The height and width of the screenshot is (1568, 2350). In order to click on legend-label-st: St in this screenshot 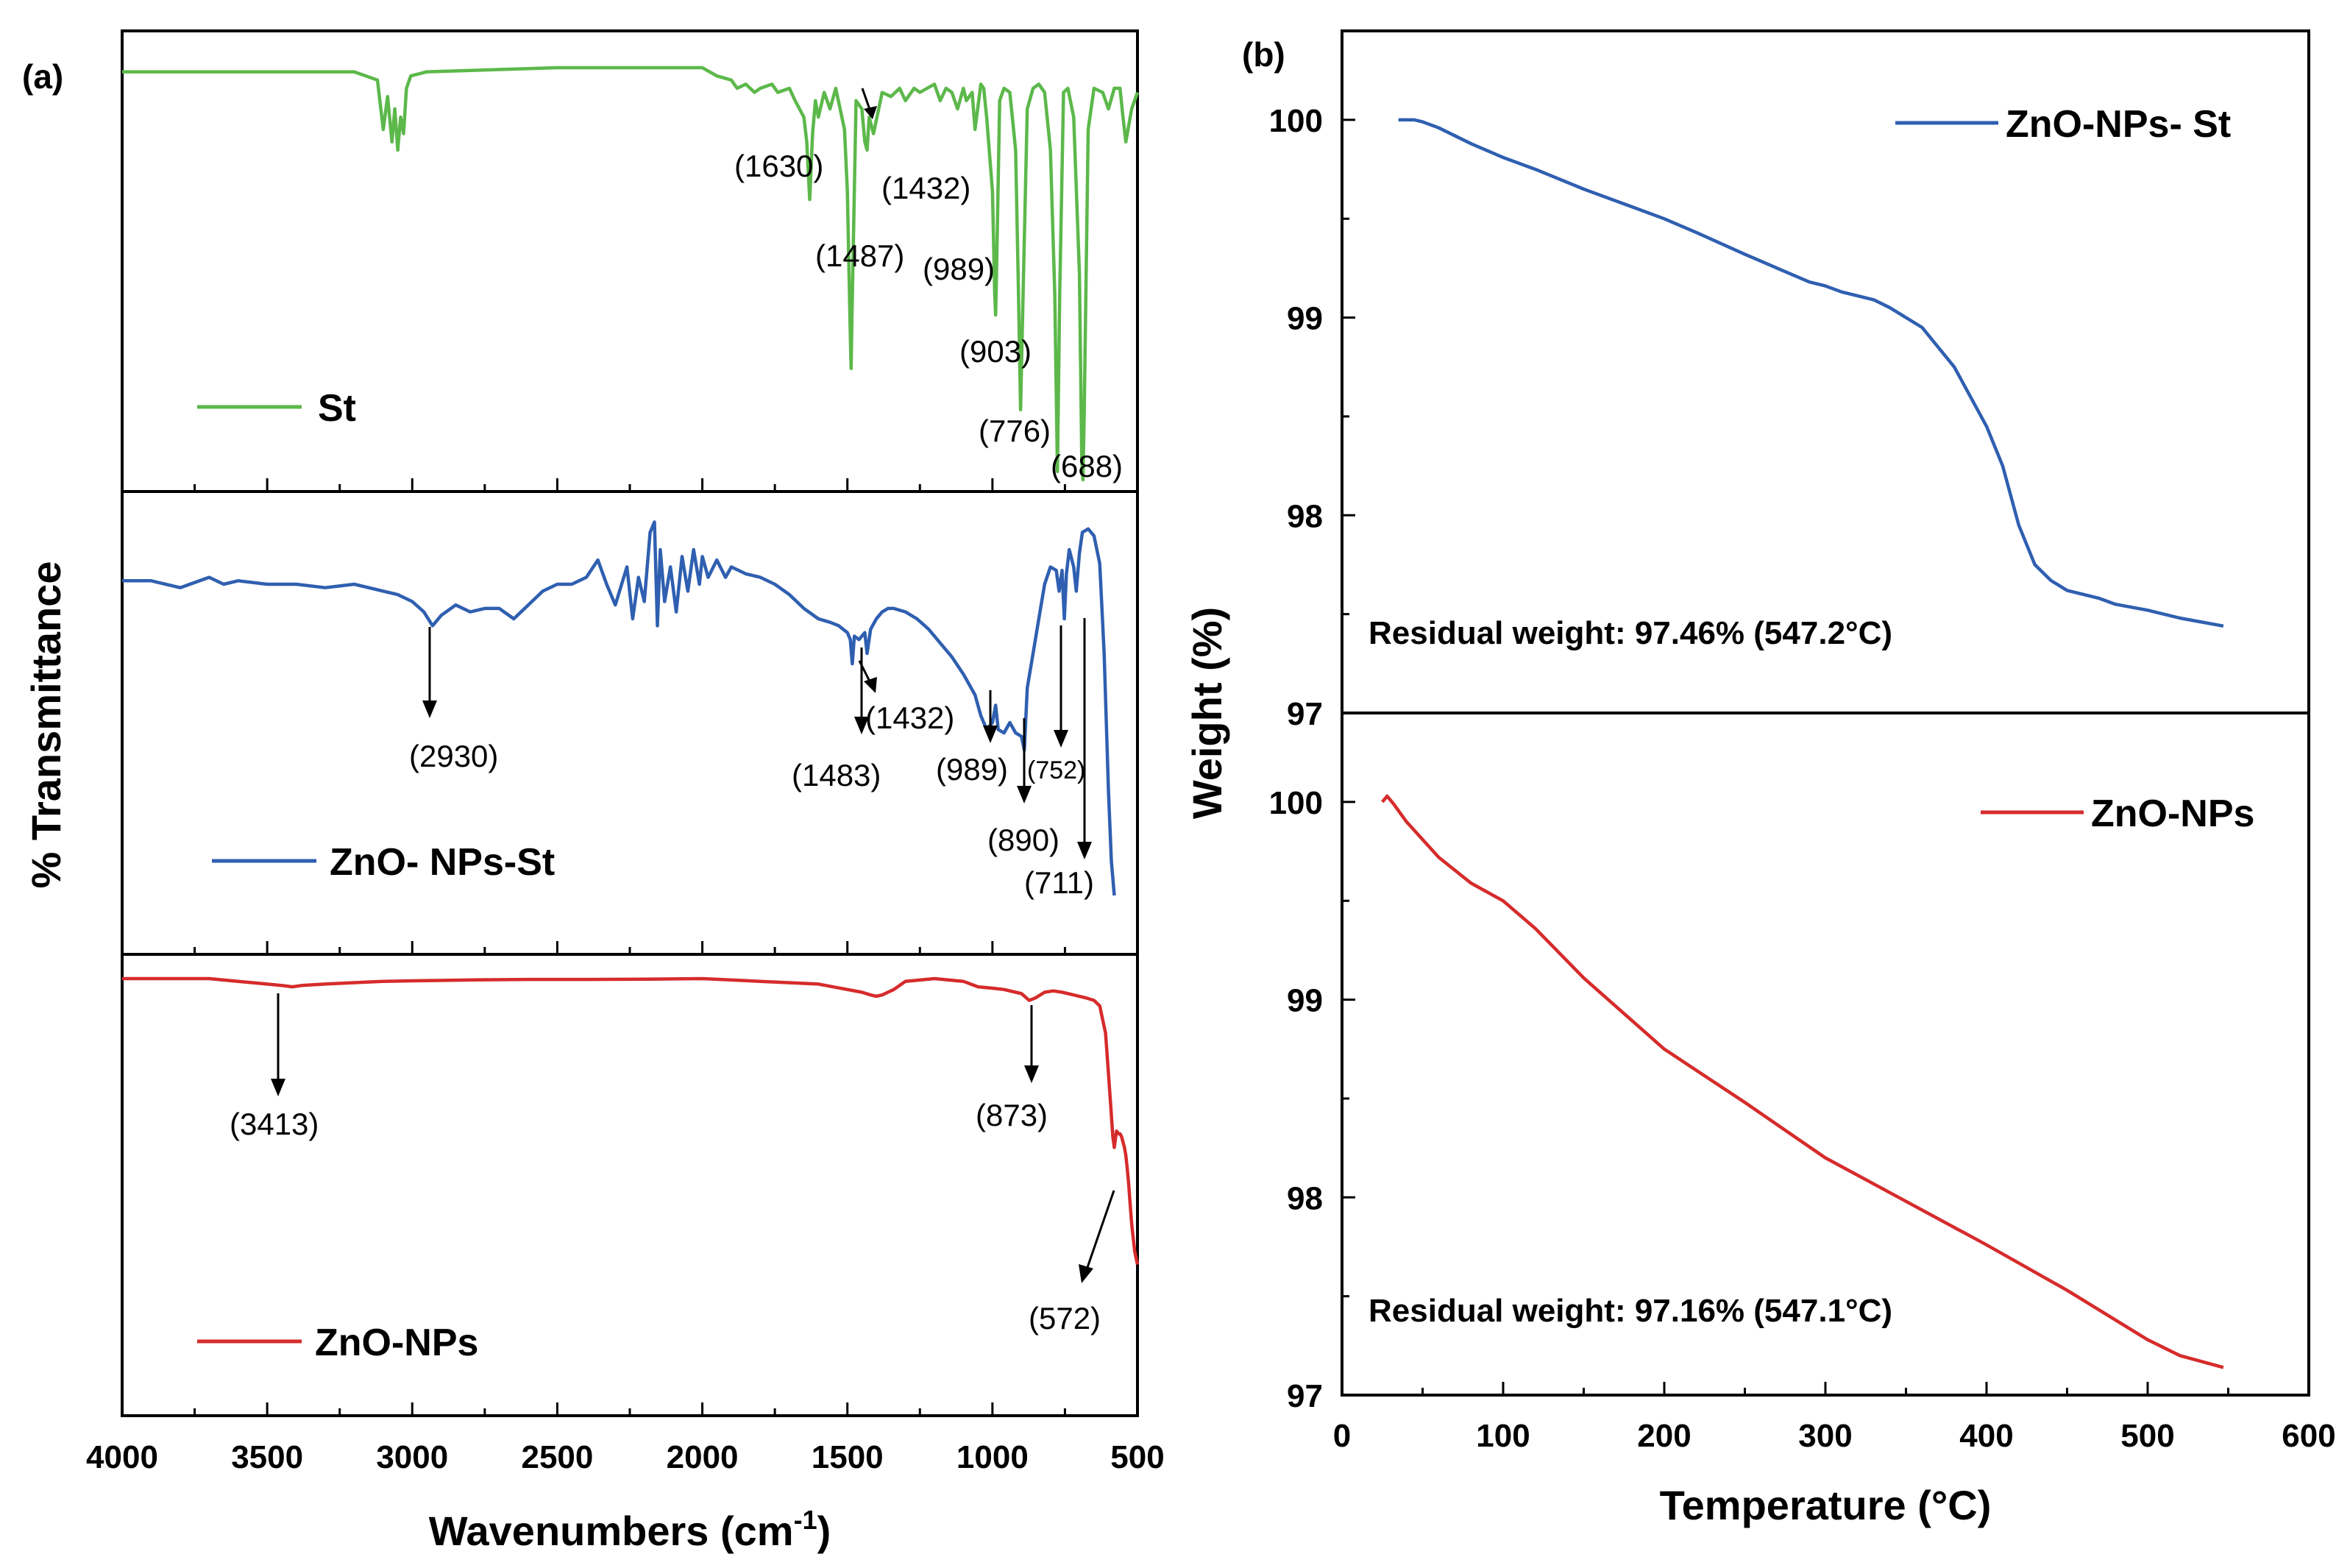, I will do `click(337, 408)`.